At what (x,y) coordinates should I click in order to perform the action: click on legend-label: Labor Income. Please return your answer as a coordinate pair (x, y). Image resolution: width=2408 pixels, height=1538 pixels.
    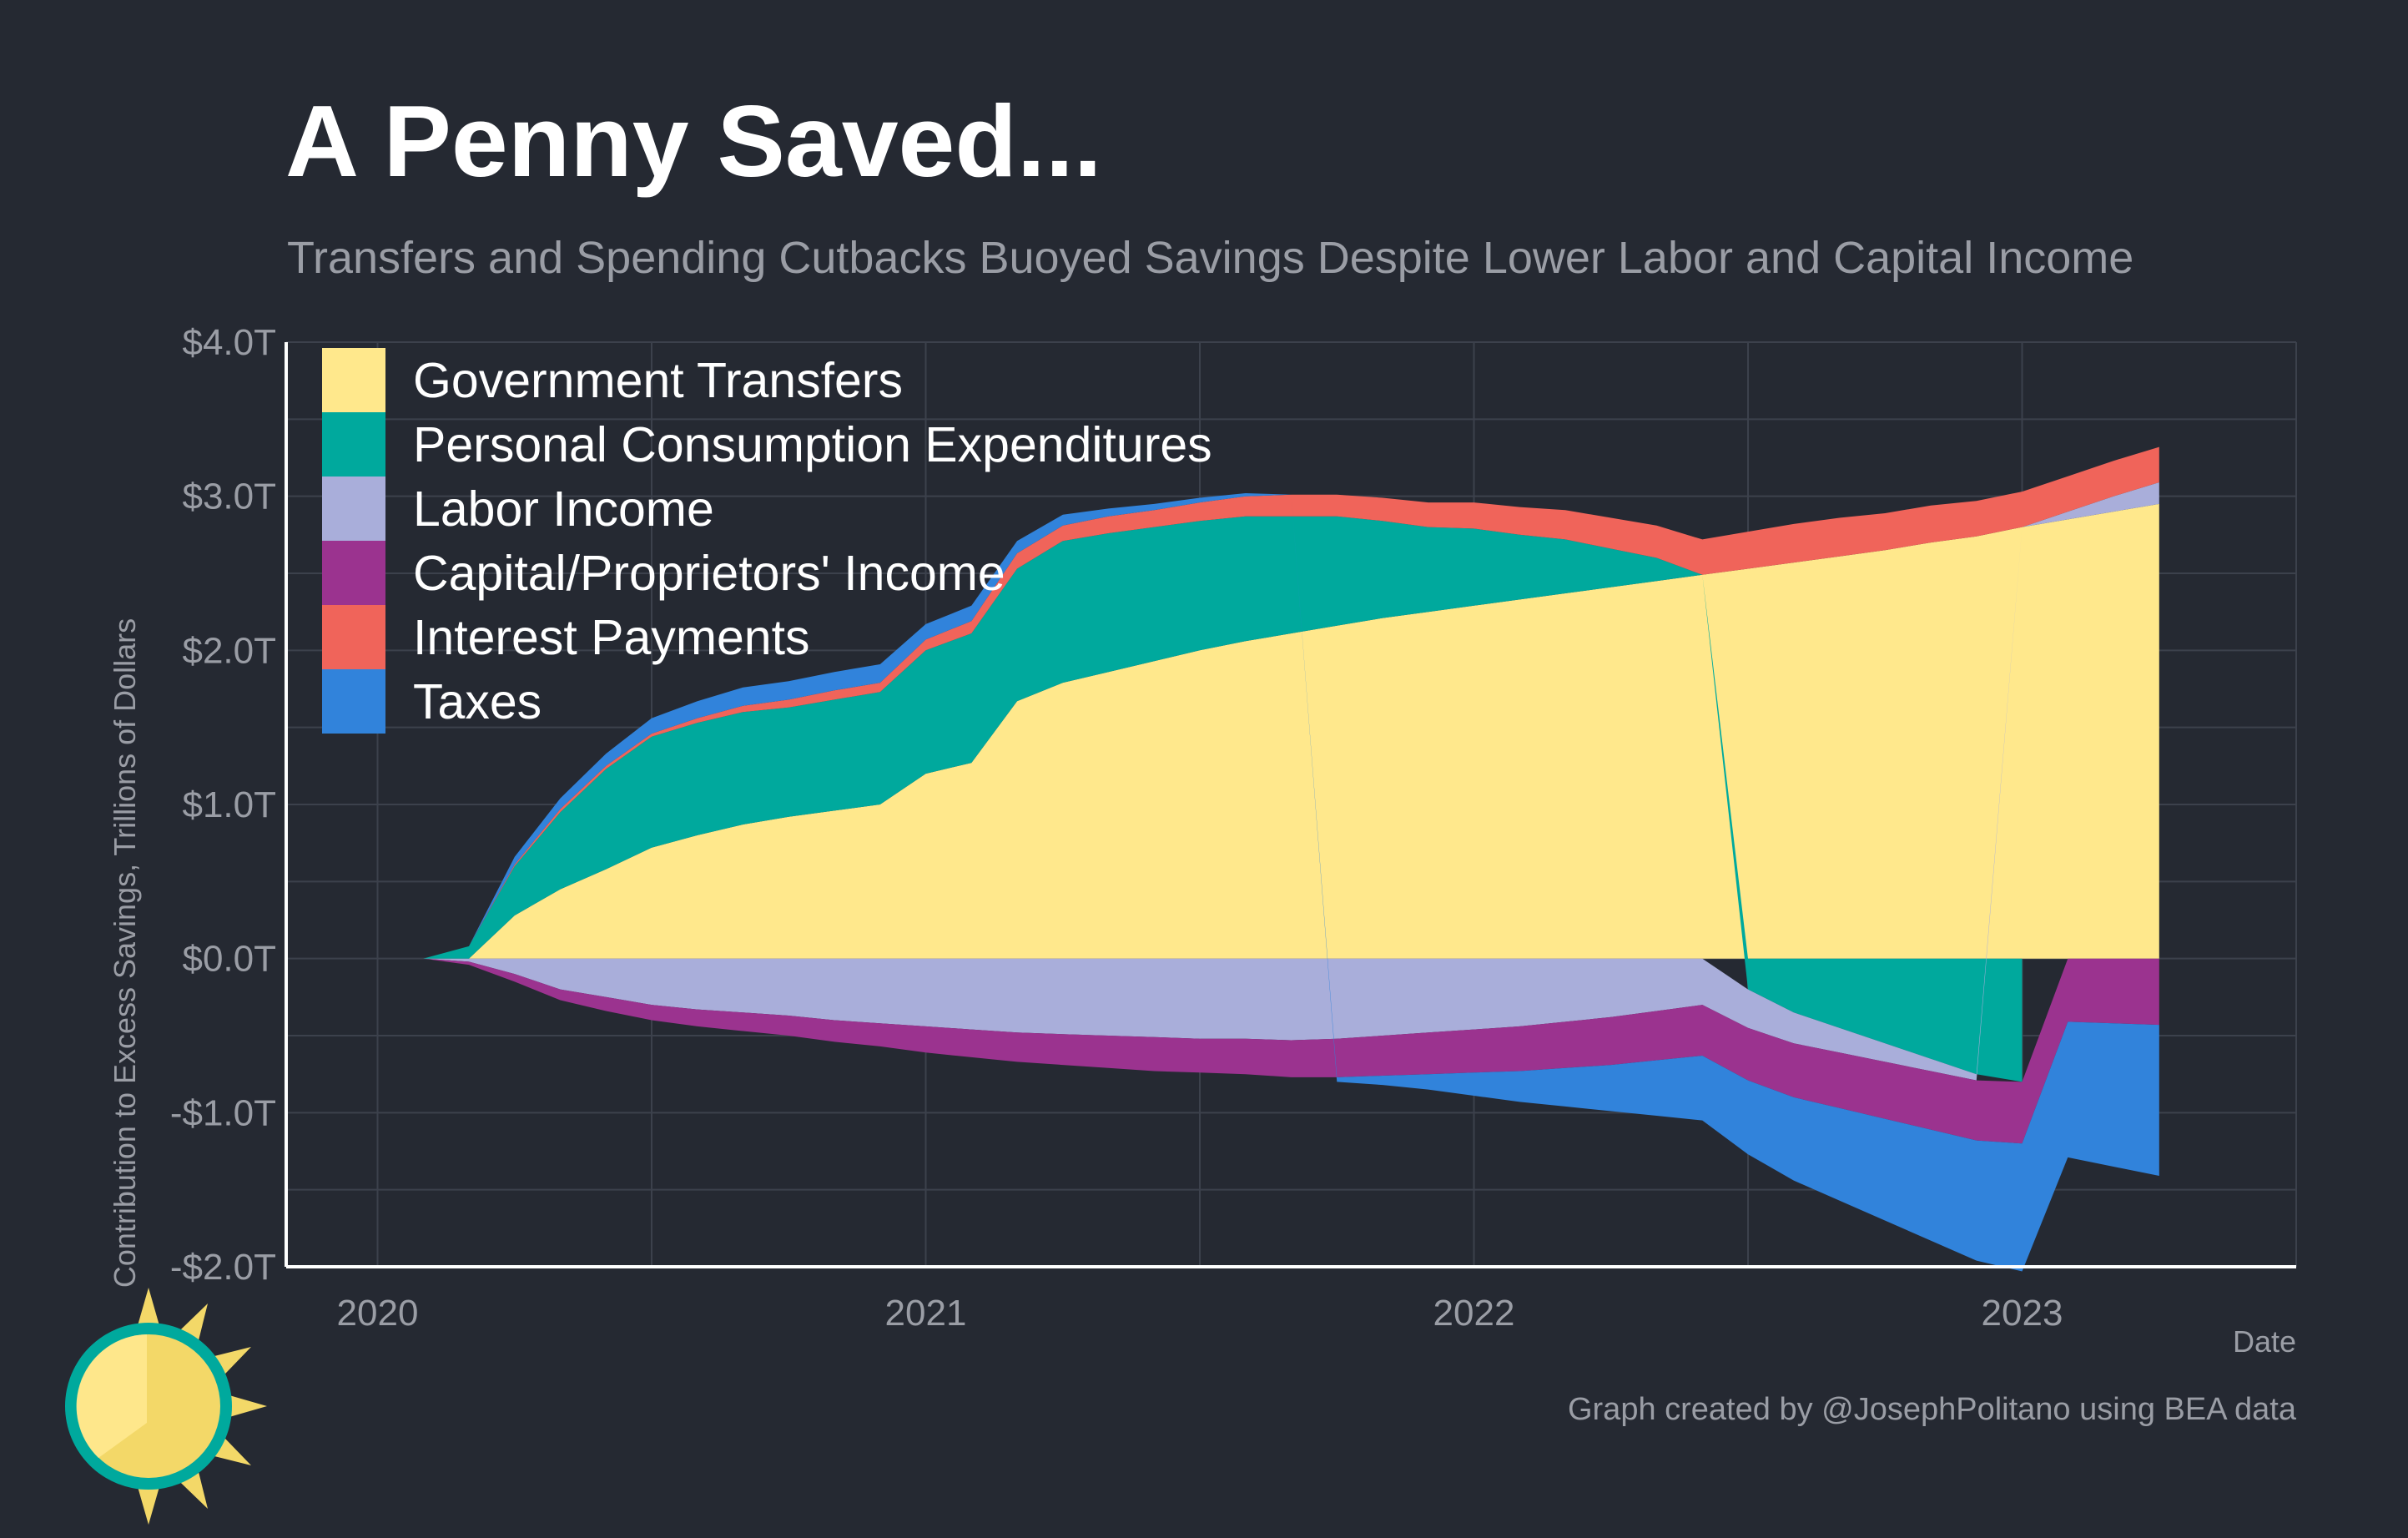
    Looking at the image, I should click on (563, 509).